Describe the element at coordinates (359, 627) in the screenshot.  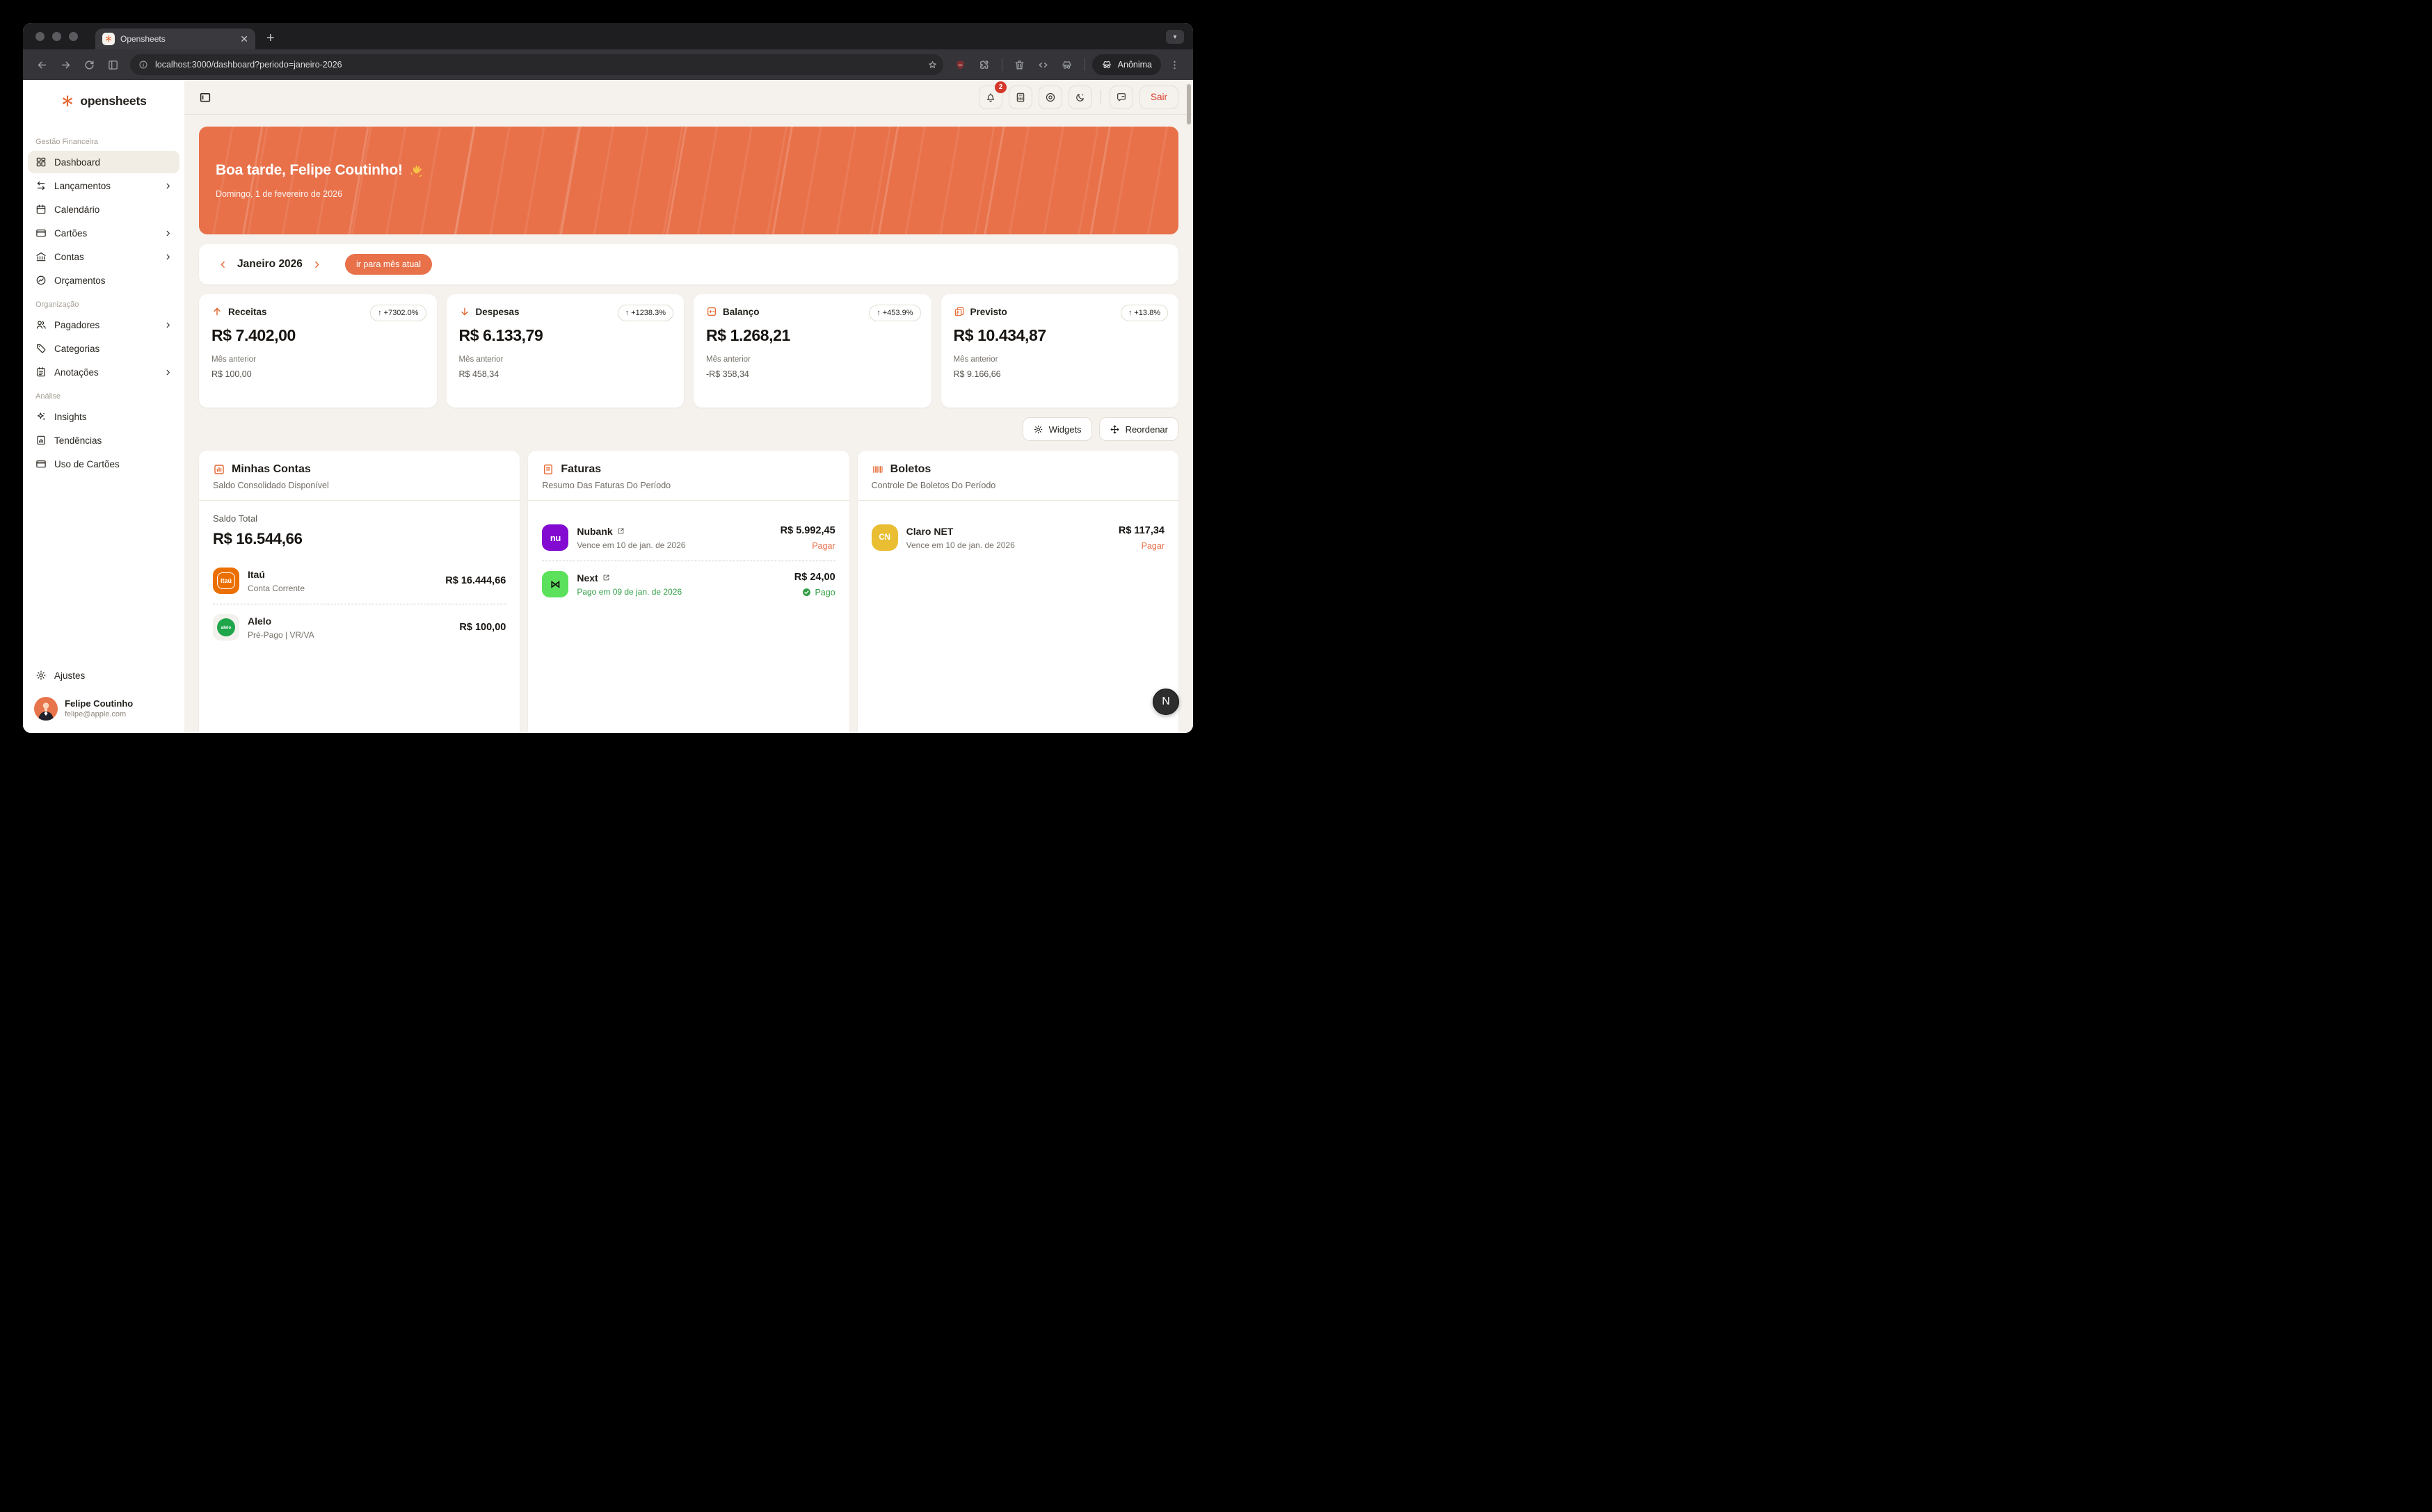
I see `account-row-alelo: alelo Alelo Pré-Pago | VR/VA R$ 100,00` at that location.